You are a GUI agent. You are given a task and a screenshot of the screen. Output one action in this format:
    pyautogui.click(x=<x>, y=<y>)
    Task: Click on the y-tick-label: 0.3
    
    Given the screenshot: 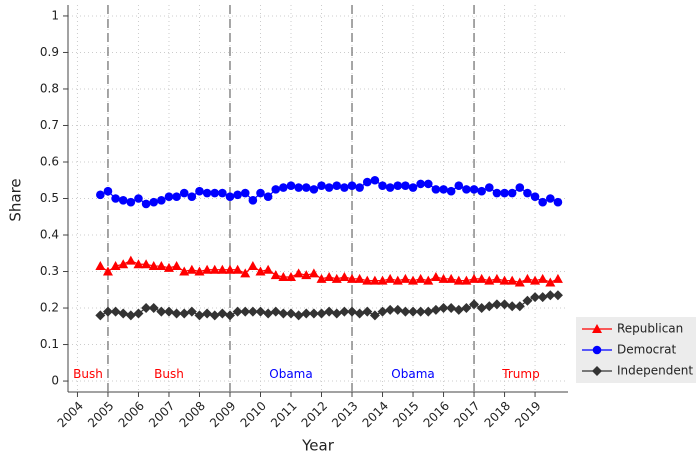 What is the action you would take?
    pyautogui.click(x=49, y=271)
    